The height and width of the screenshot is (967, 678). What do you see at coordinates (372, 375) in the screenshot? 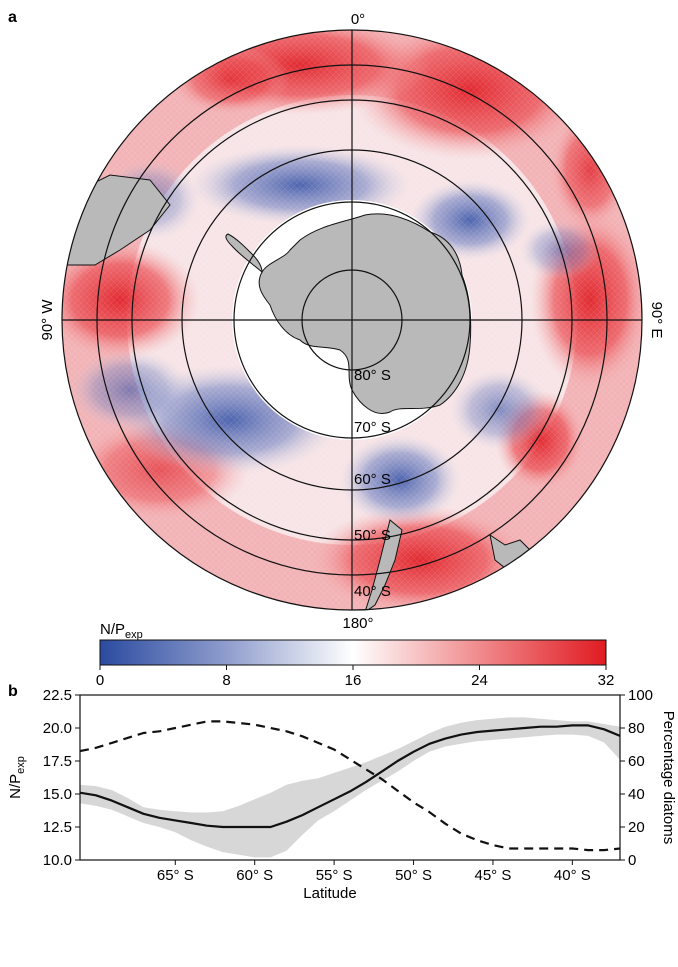
I see `latitude-label: 80° S` at bounding box center [372, 375].